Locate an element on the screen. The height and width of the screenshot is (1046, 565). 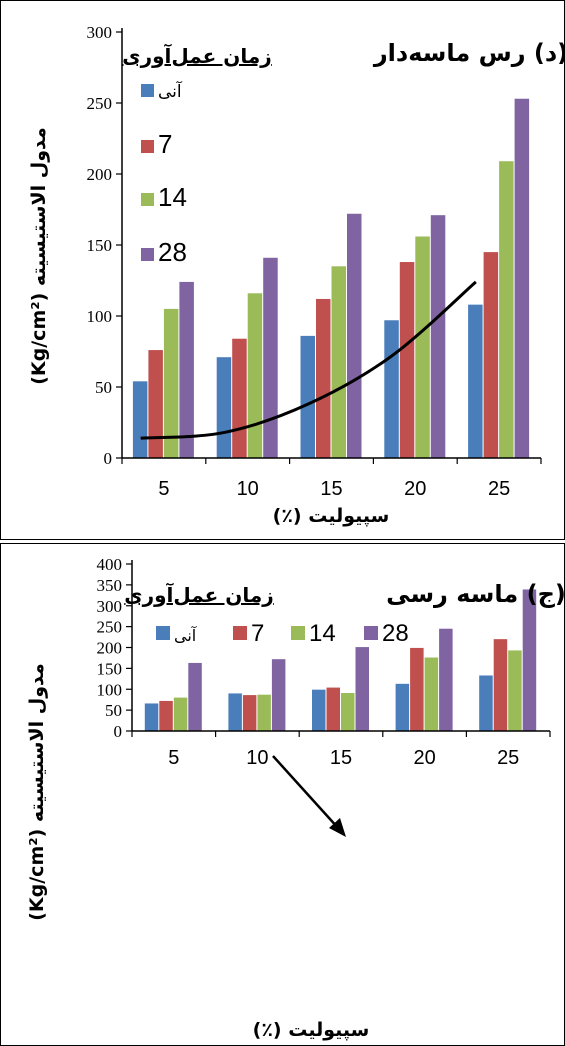
y-tick-label: 400 is located at coordinates (110, 564).